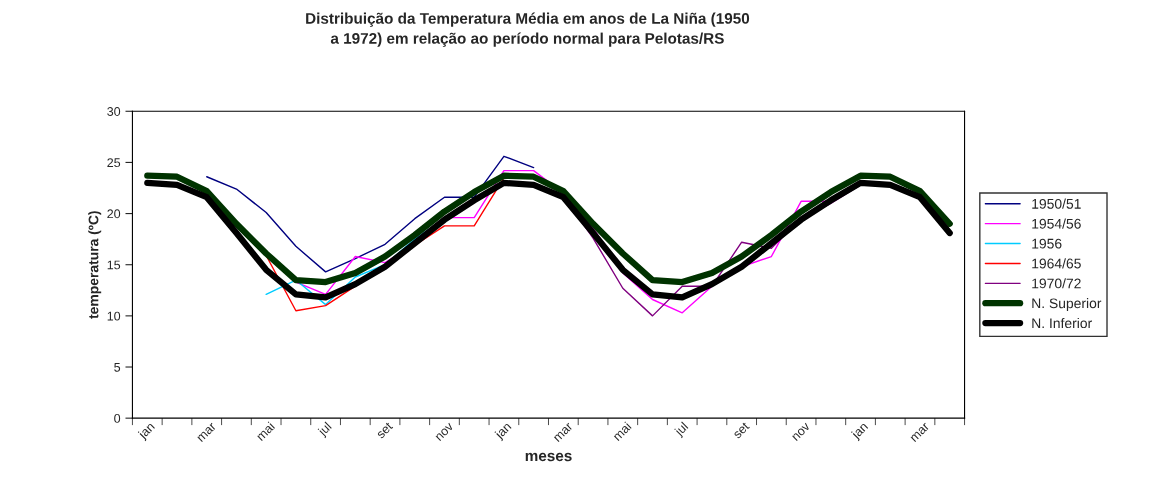 The height and width of the screenshot is (499, 1172). Describe the element at coordinates (548, 457) in the screenshot. I see `x-axis-title: meses` at that location.